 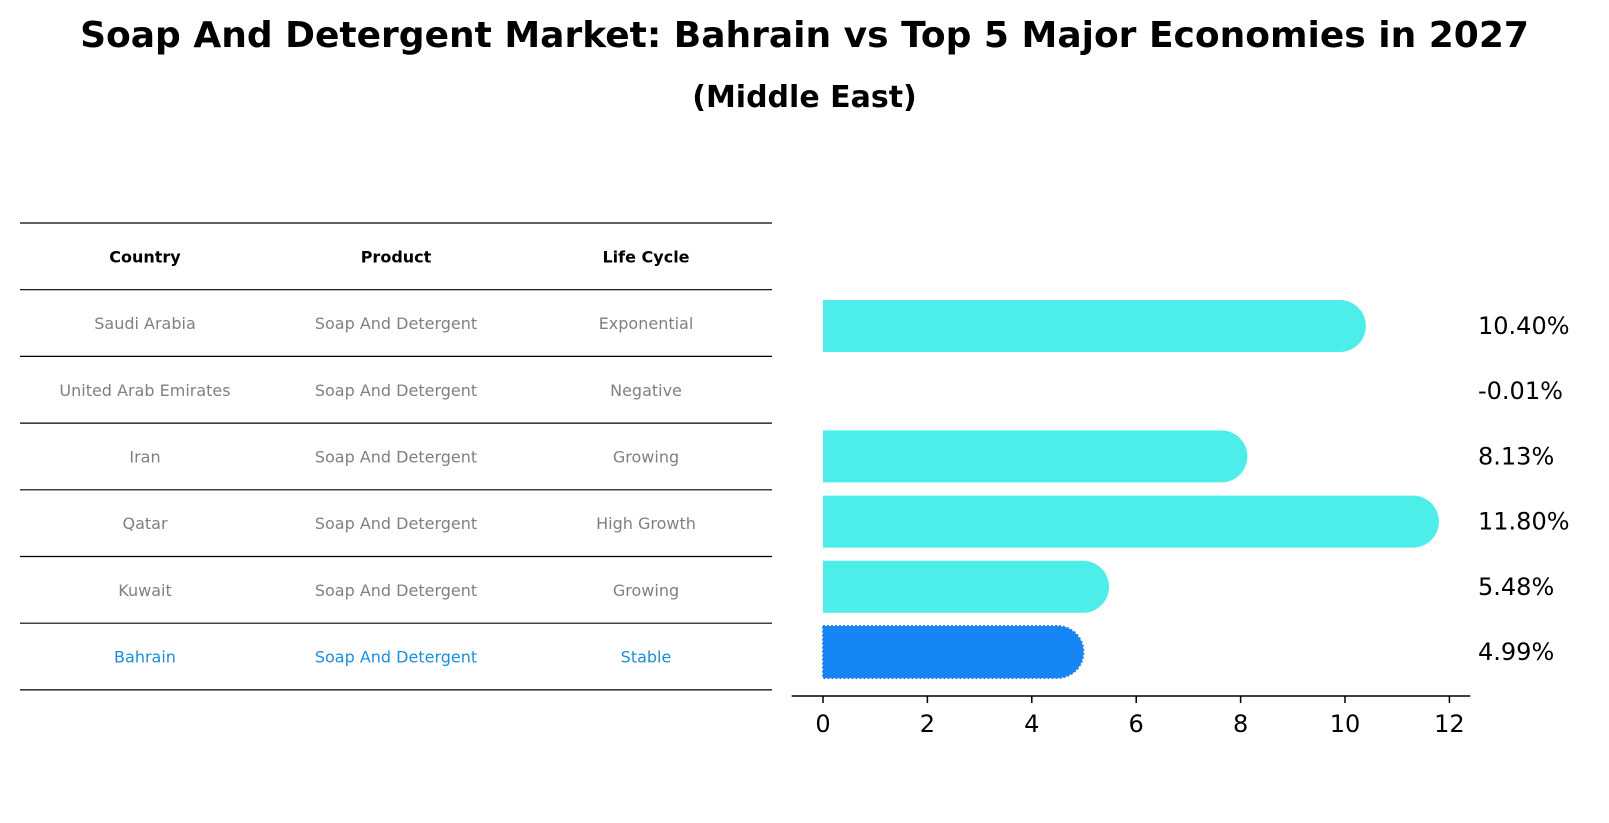 What do you see at coordinates (396, 256) in the screenshot?
I see `table-header-cell: Product` at bounding box center [396, 256].